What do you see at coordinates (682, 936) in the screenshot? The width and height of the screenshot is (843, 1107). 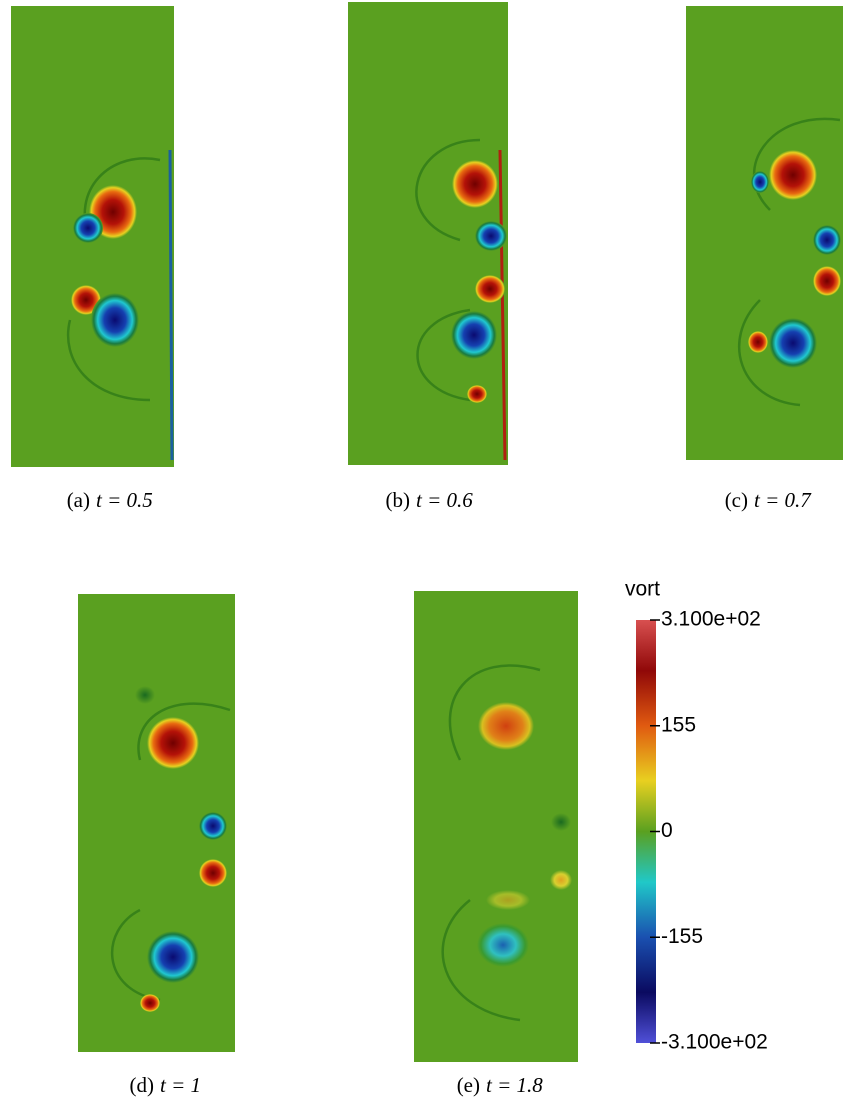 I see `colorbar-tick-label: -155` at bounding box center [682, 936].